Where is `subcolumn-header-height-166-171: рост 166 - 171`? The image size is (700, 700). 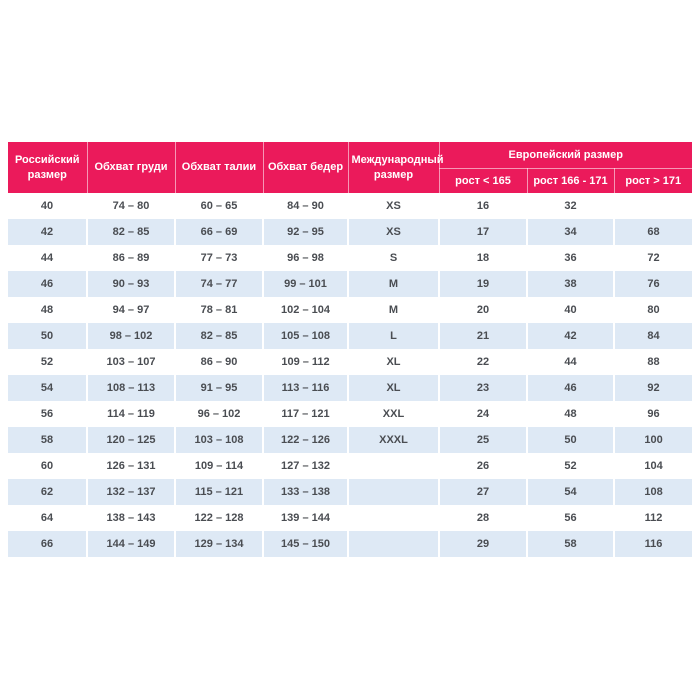
subcolumn-header-height-166-171: рост 166 - 171 is located at coordinates (571, 180).